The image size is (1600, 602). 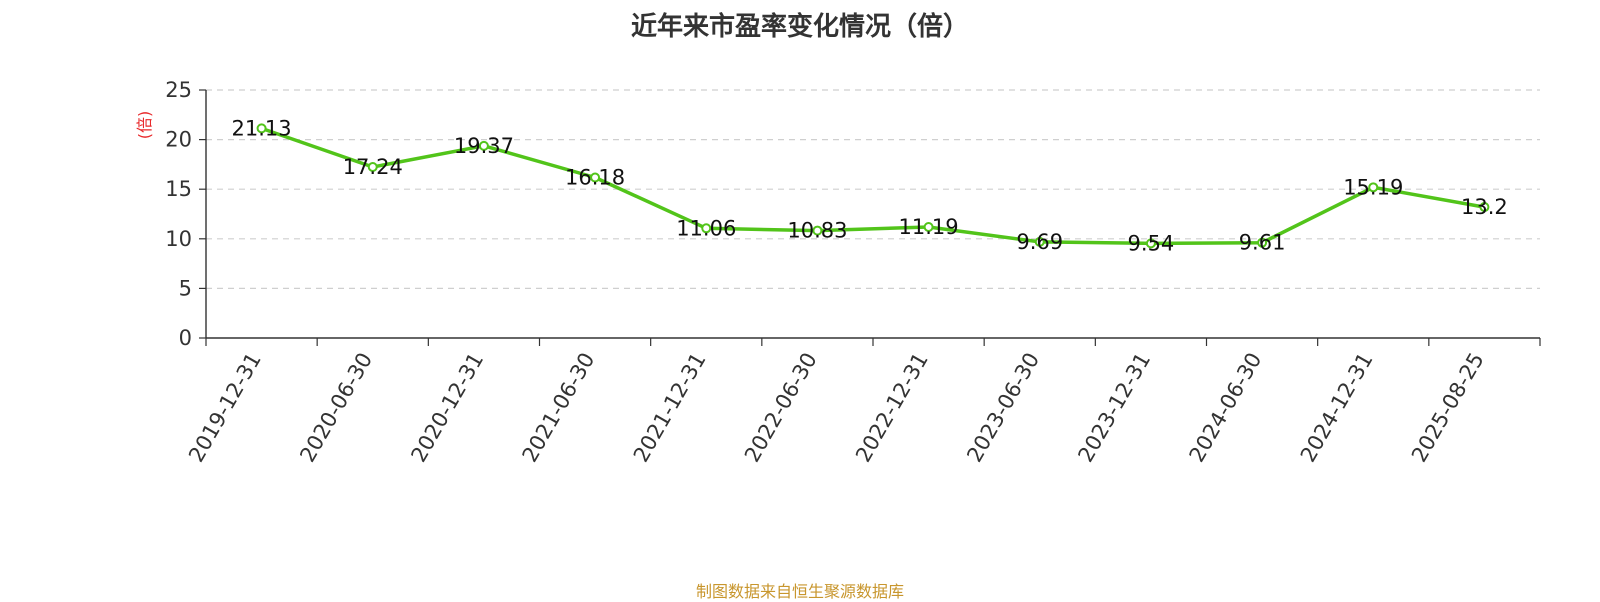 I want to click on data-label: 13.2, so click(x=1484, y=207).